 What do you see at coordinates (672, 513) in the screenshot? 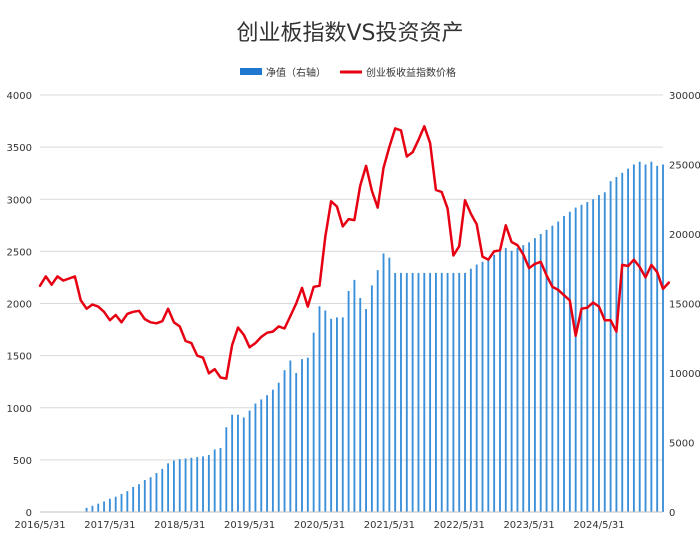
I see `y-right-tick-label: 0` at bounding box center [672, 513].